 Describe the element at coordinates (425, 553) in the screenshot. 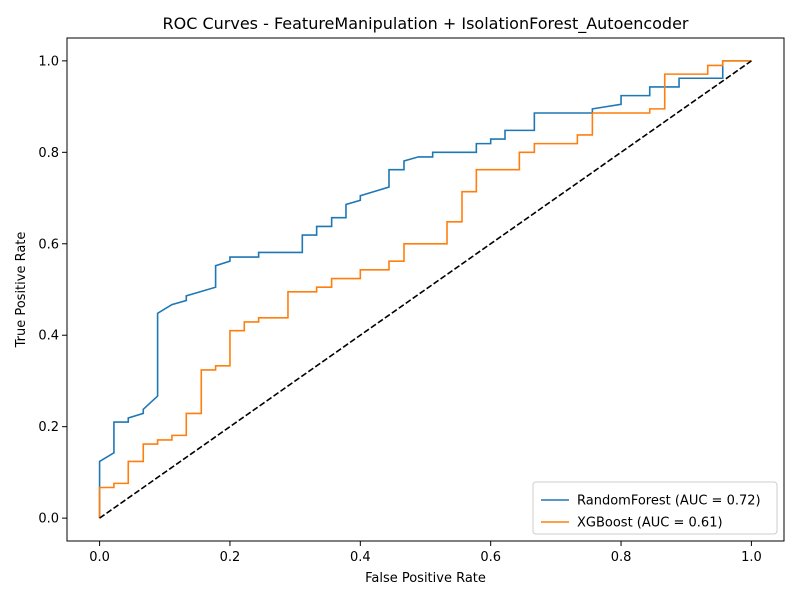

I see `x-axis-ticks: 0.0 0.2 0.4 0.6 0.8 1.0` at that location.